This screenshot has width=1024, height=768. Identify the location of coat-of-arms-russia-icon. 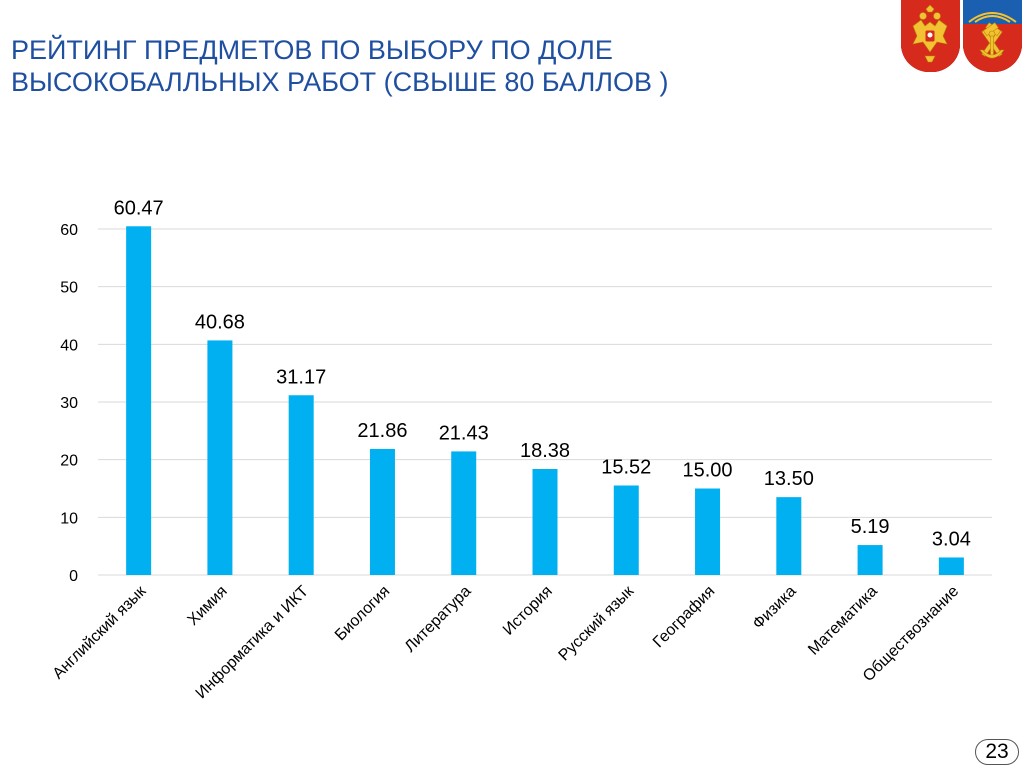
(930, 36).